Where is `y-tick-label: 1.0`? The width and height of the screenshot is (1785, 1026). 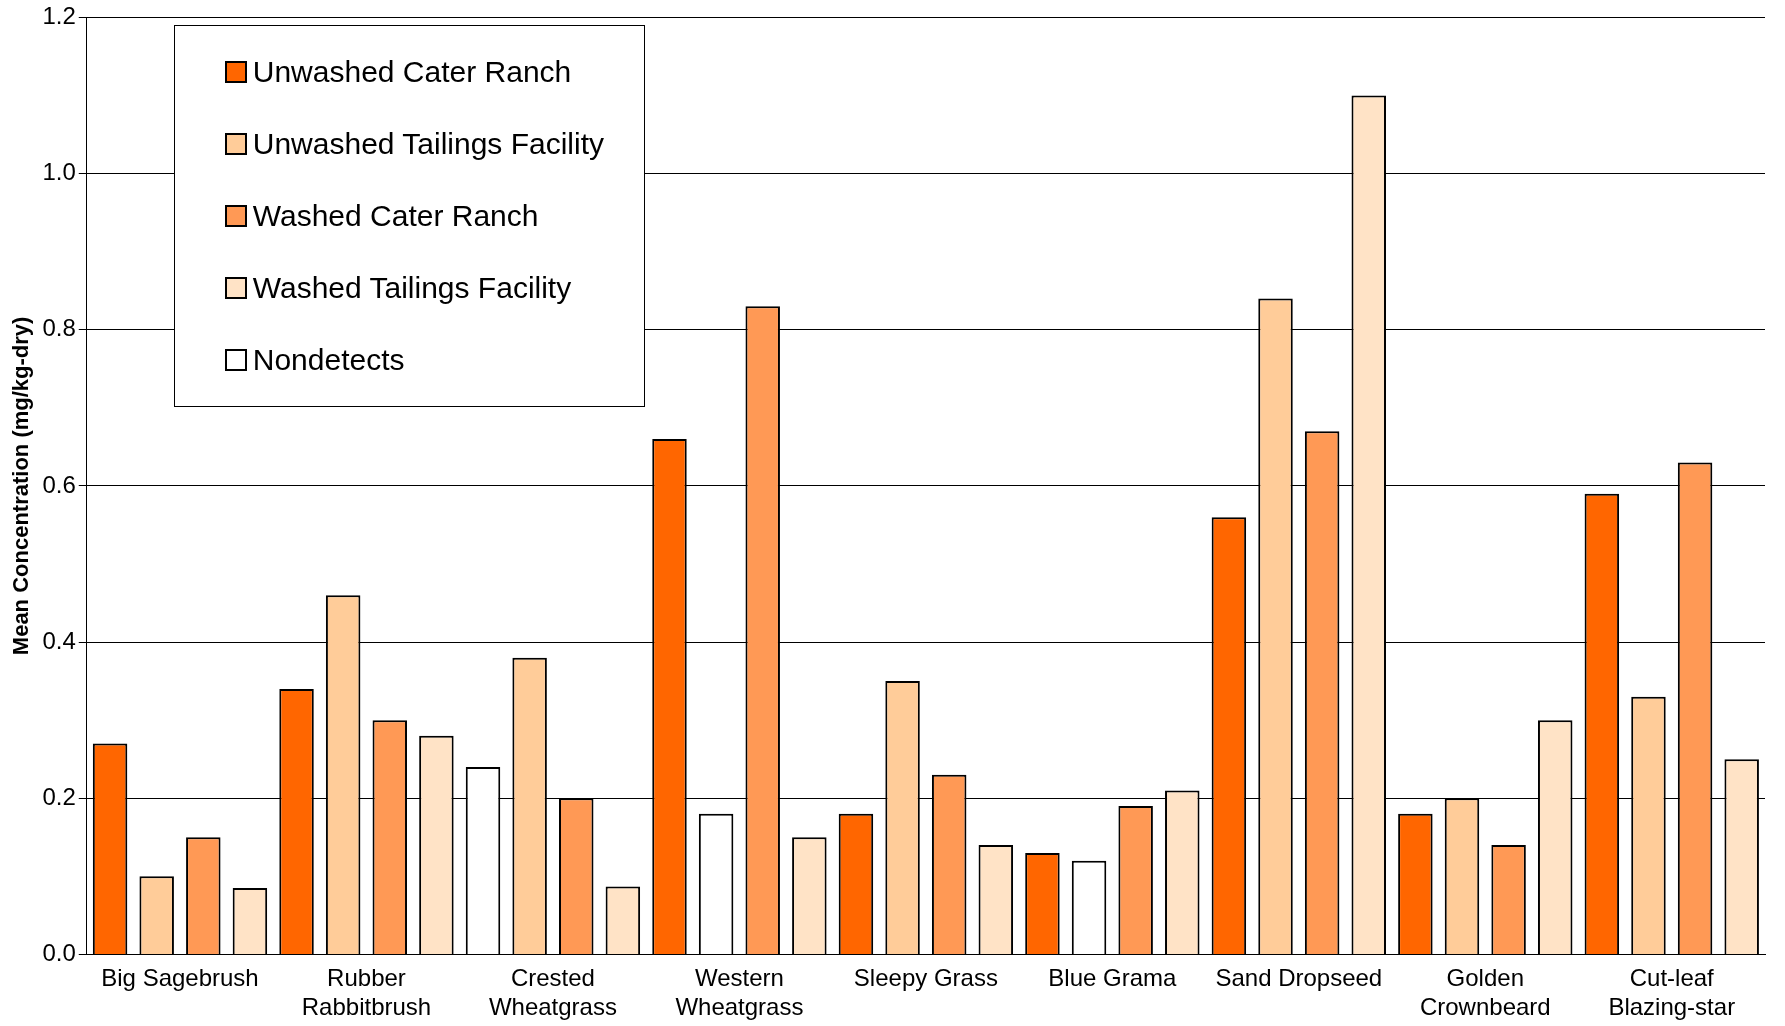
y-tick-label: 1.0 is located at coordinates (59, 172).